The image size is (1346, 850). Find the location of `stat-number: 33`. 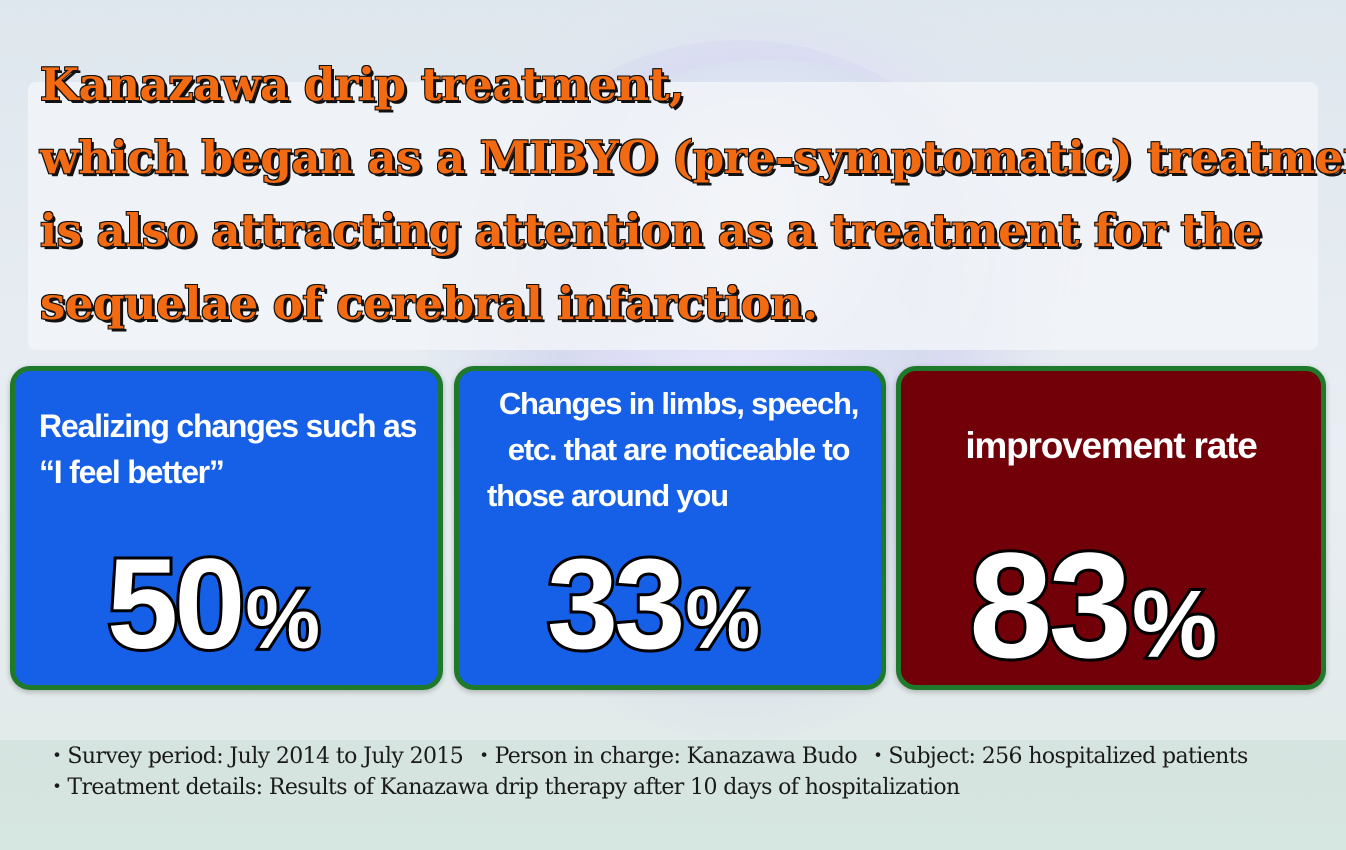

stat-number: 33 is located at coordinates (616, 604).